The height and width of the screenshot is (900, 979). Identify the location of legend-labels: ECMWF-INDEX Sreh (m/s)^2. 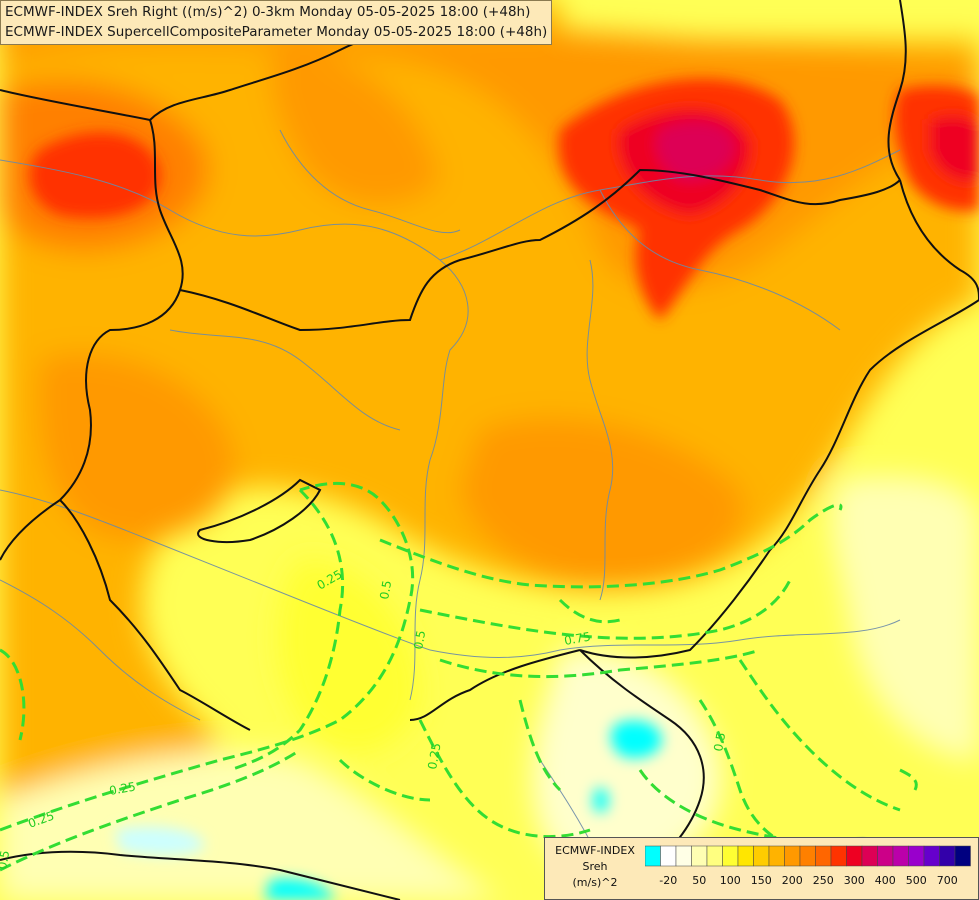
(595, 867).